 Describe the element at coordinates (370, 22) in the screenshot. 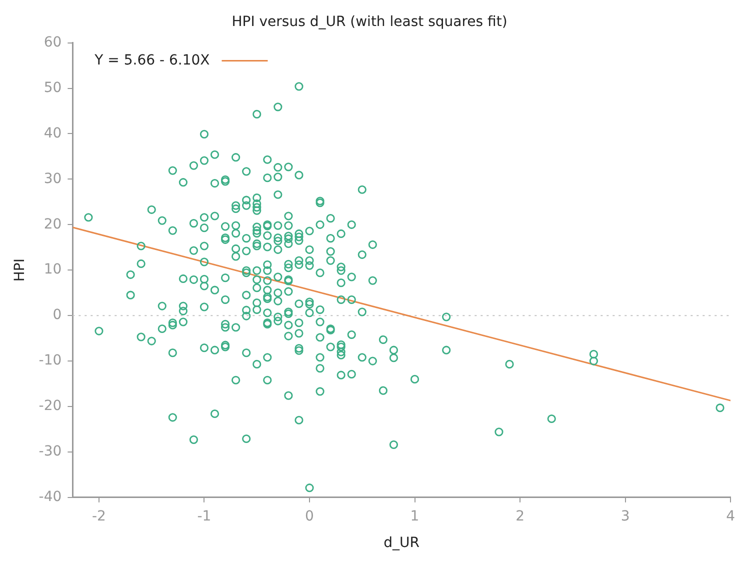

I see `chart-title: HPI versus d_UR (with least squares fit)` at that location.